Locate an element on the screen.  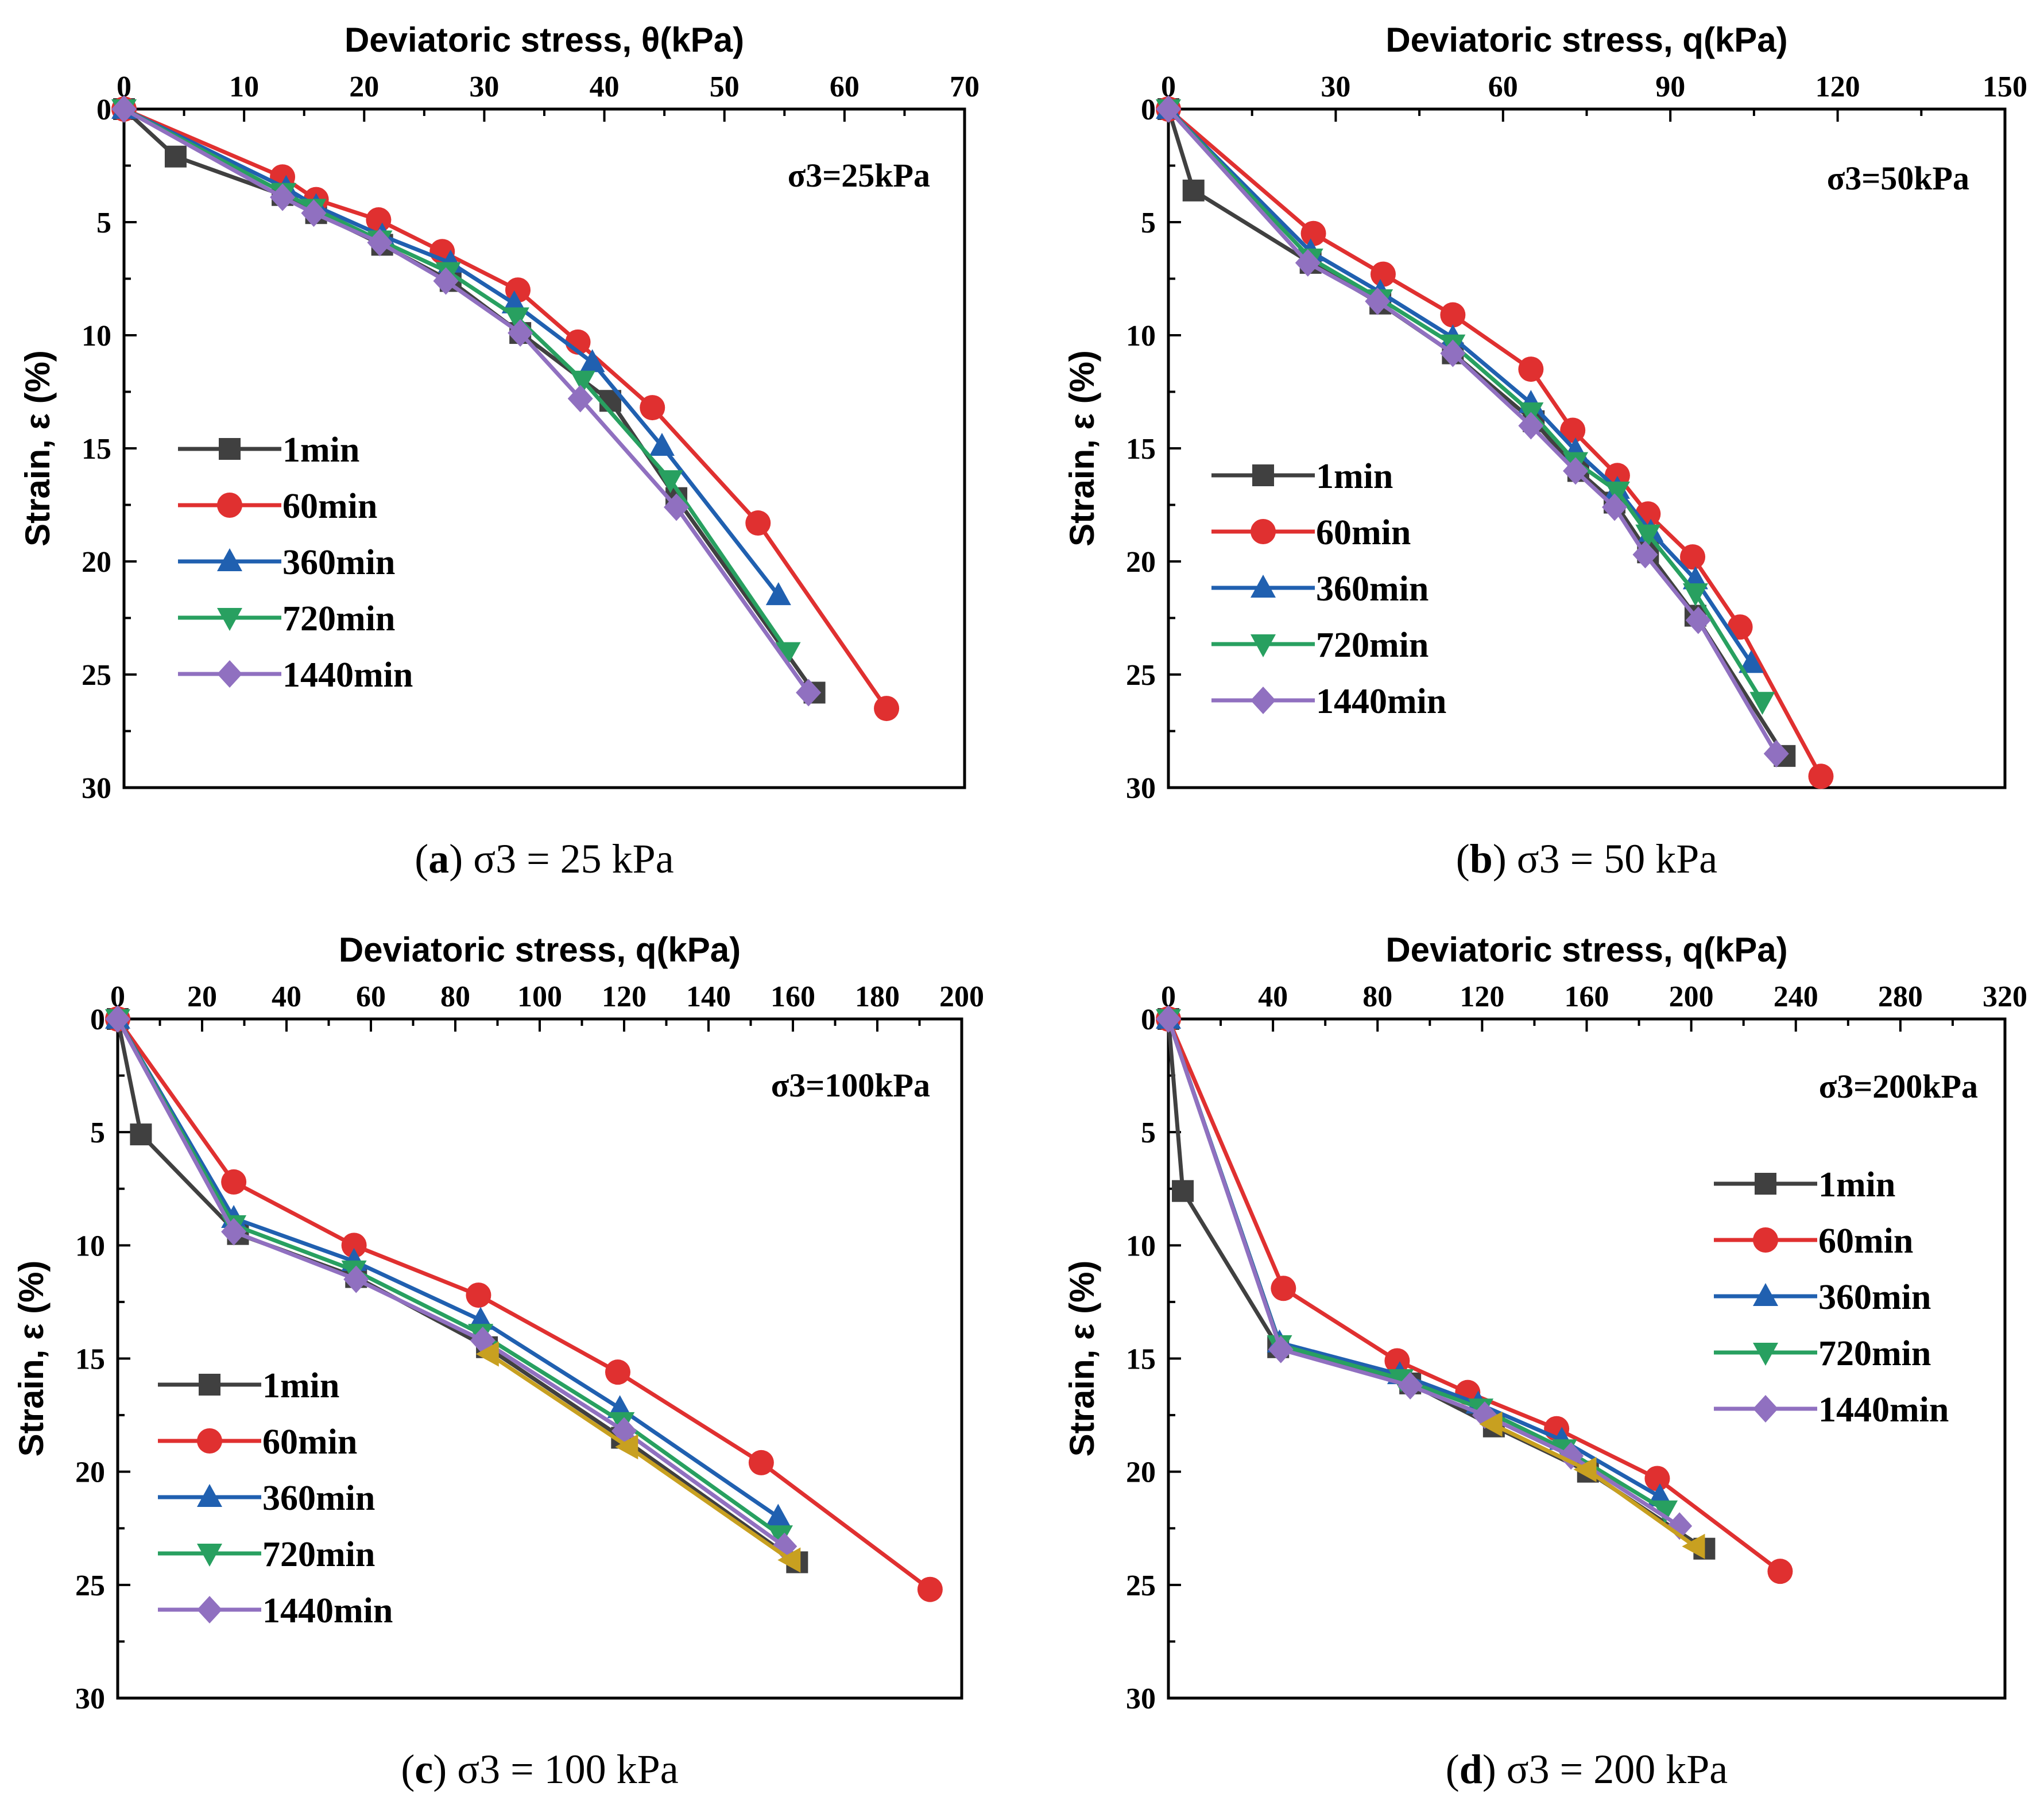
series-1min is located at coordinates (1437, 1284).